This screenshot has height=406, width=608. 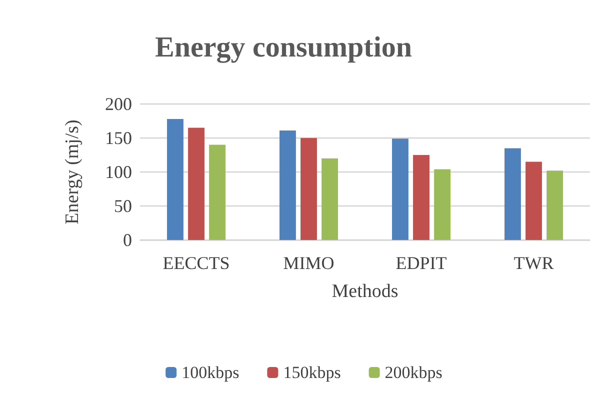 I want to click on x-tick-label: MIMO, so click(x=308, y=263).